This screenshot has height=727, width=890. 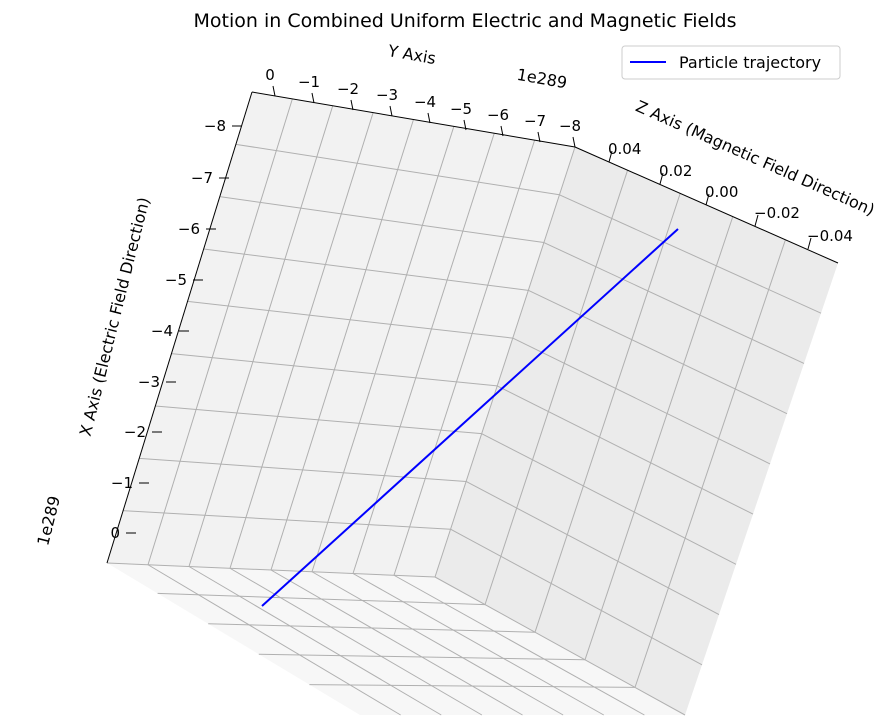 I want to click on z-tick-label: 0.02, so click(x=675, y=171).